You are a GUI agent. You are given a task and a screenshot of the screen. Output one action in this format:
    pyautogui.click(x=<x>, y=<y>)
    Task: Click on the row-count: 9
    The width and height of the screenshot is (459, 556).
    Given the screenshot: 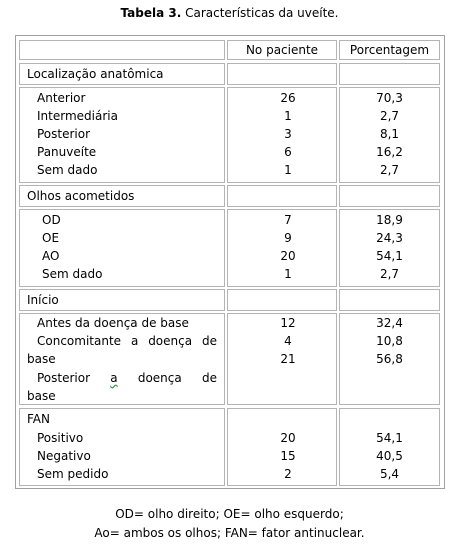 What is the action you would take?
    pyautogui.click(x=288, y=238)
    